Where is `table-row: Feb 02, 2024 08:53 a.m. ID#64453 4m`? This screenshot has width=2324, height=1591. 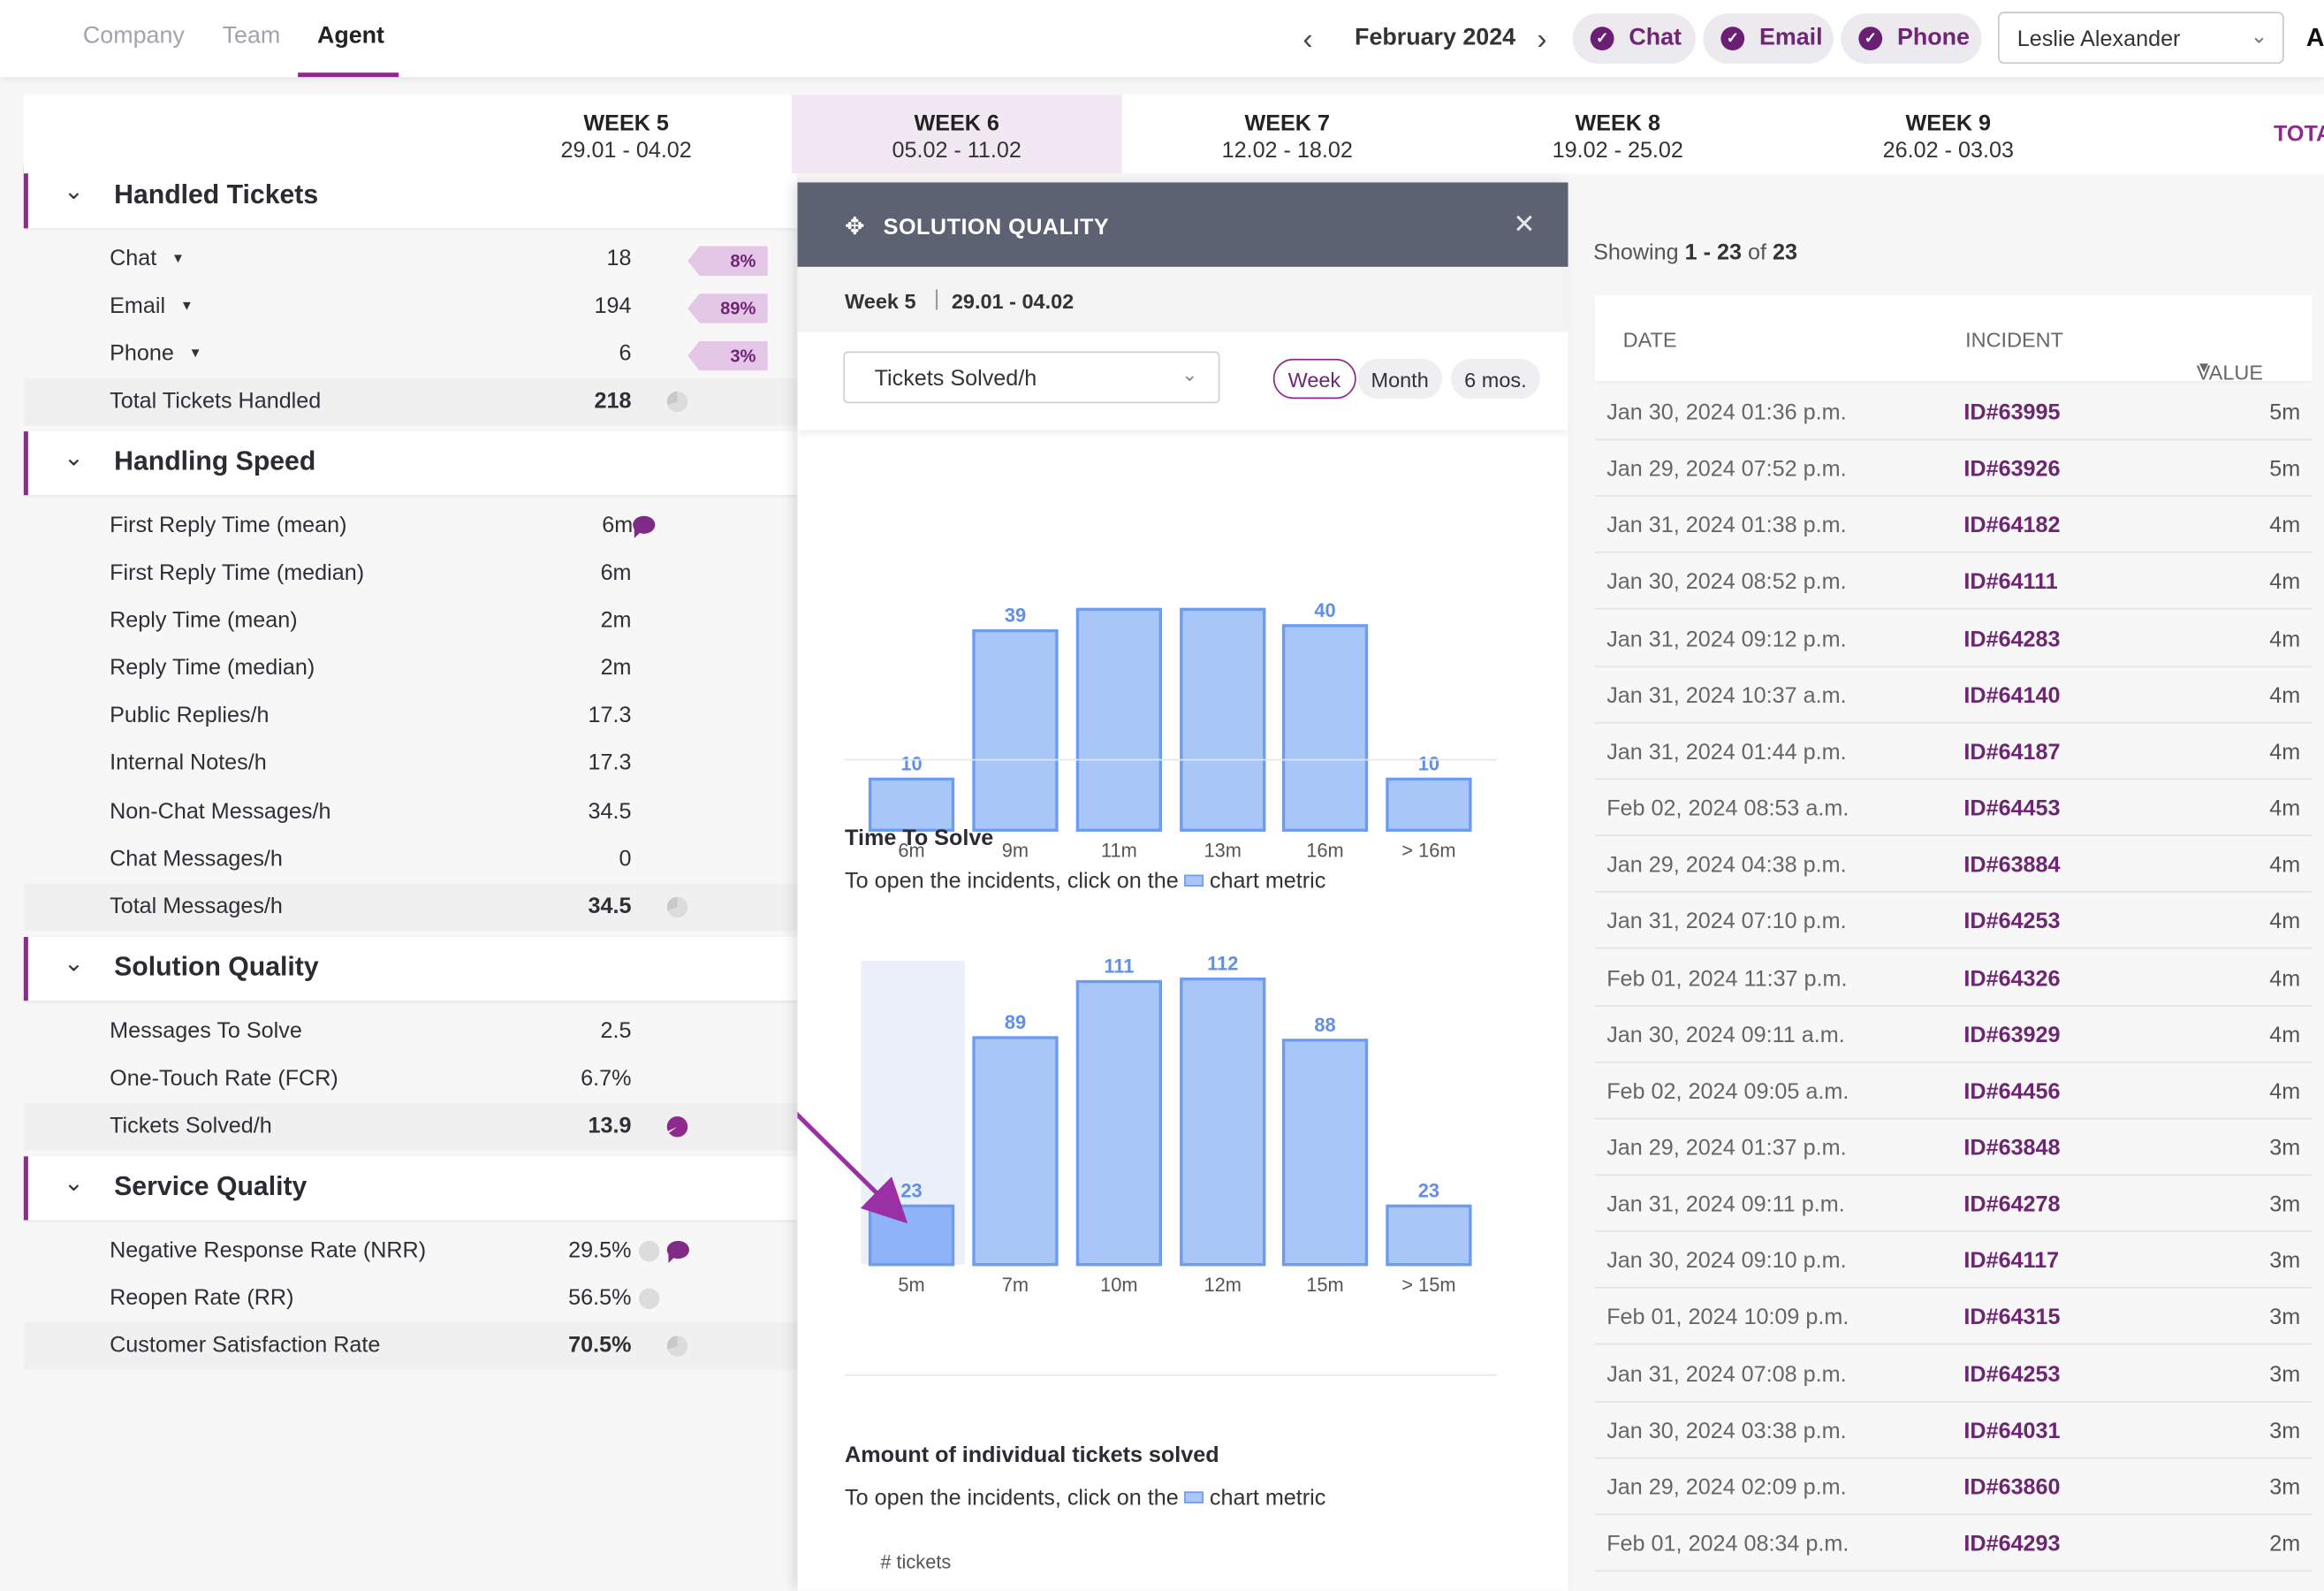
table-row: Feb 02, 2024 08:53 a.m. ID#64453 4m is located at coordinates (1953, 808).